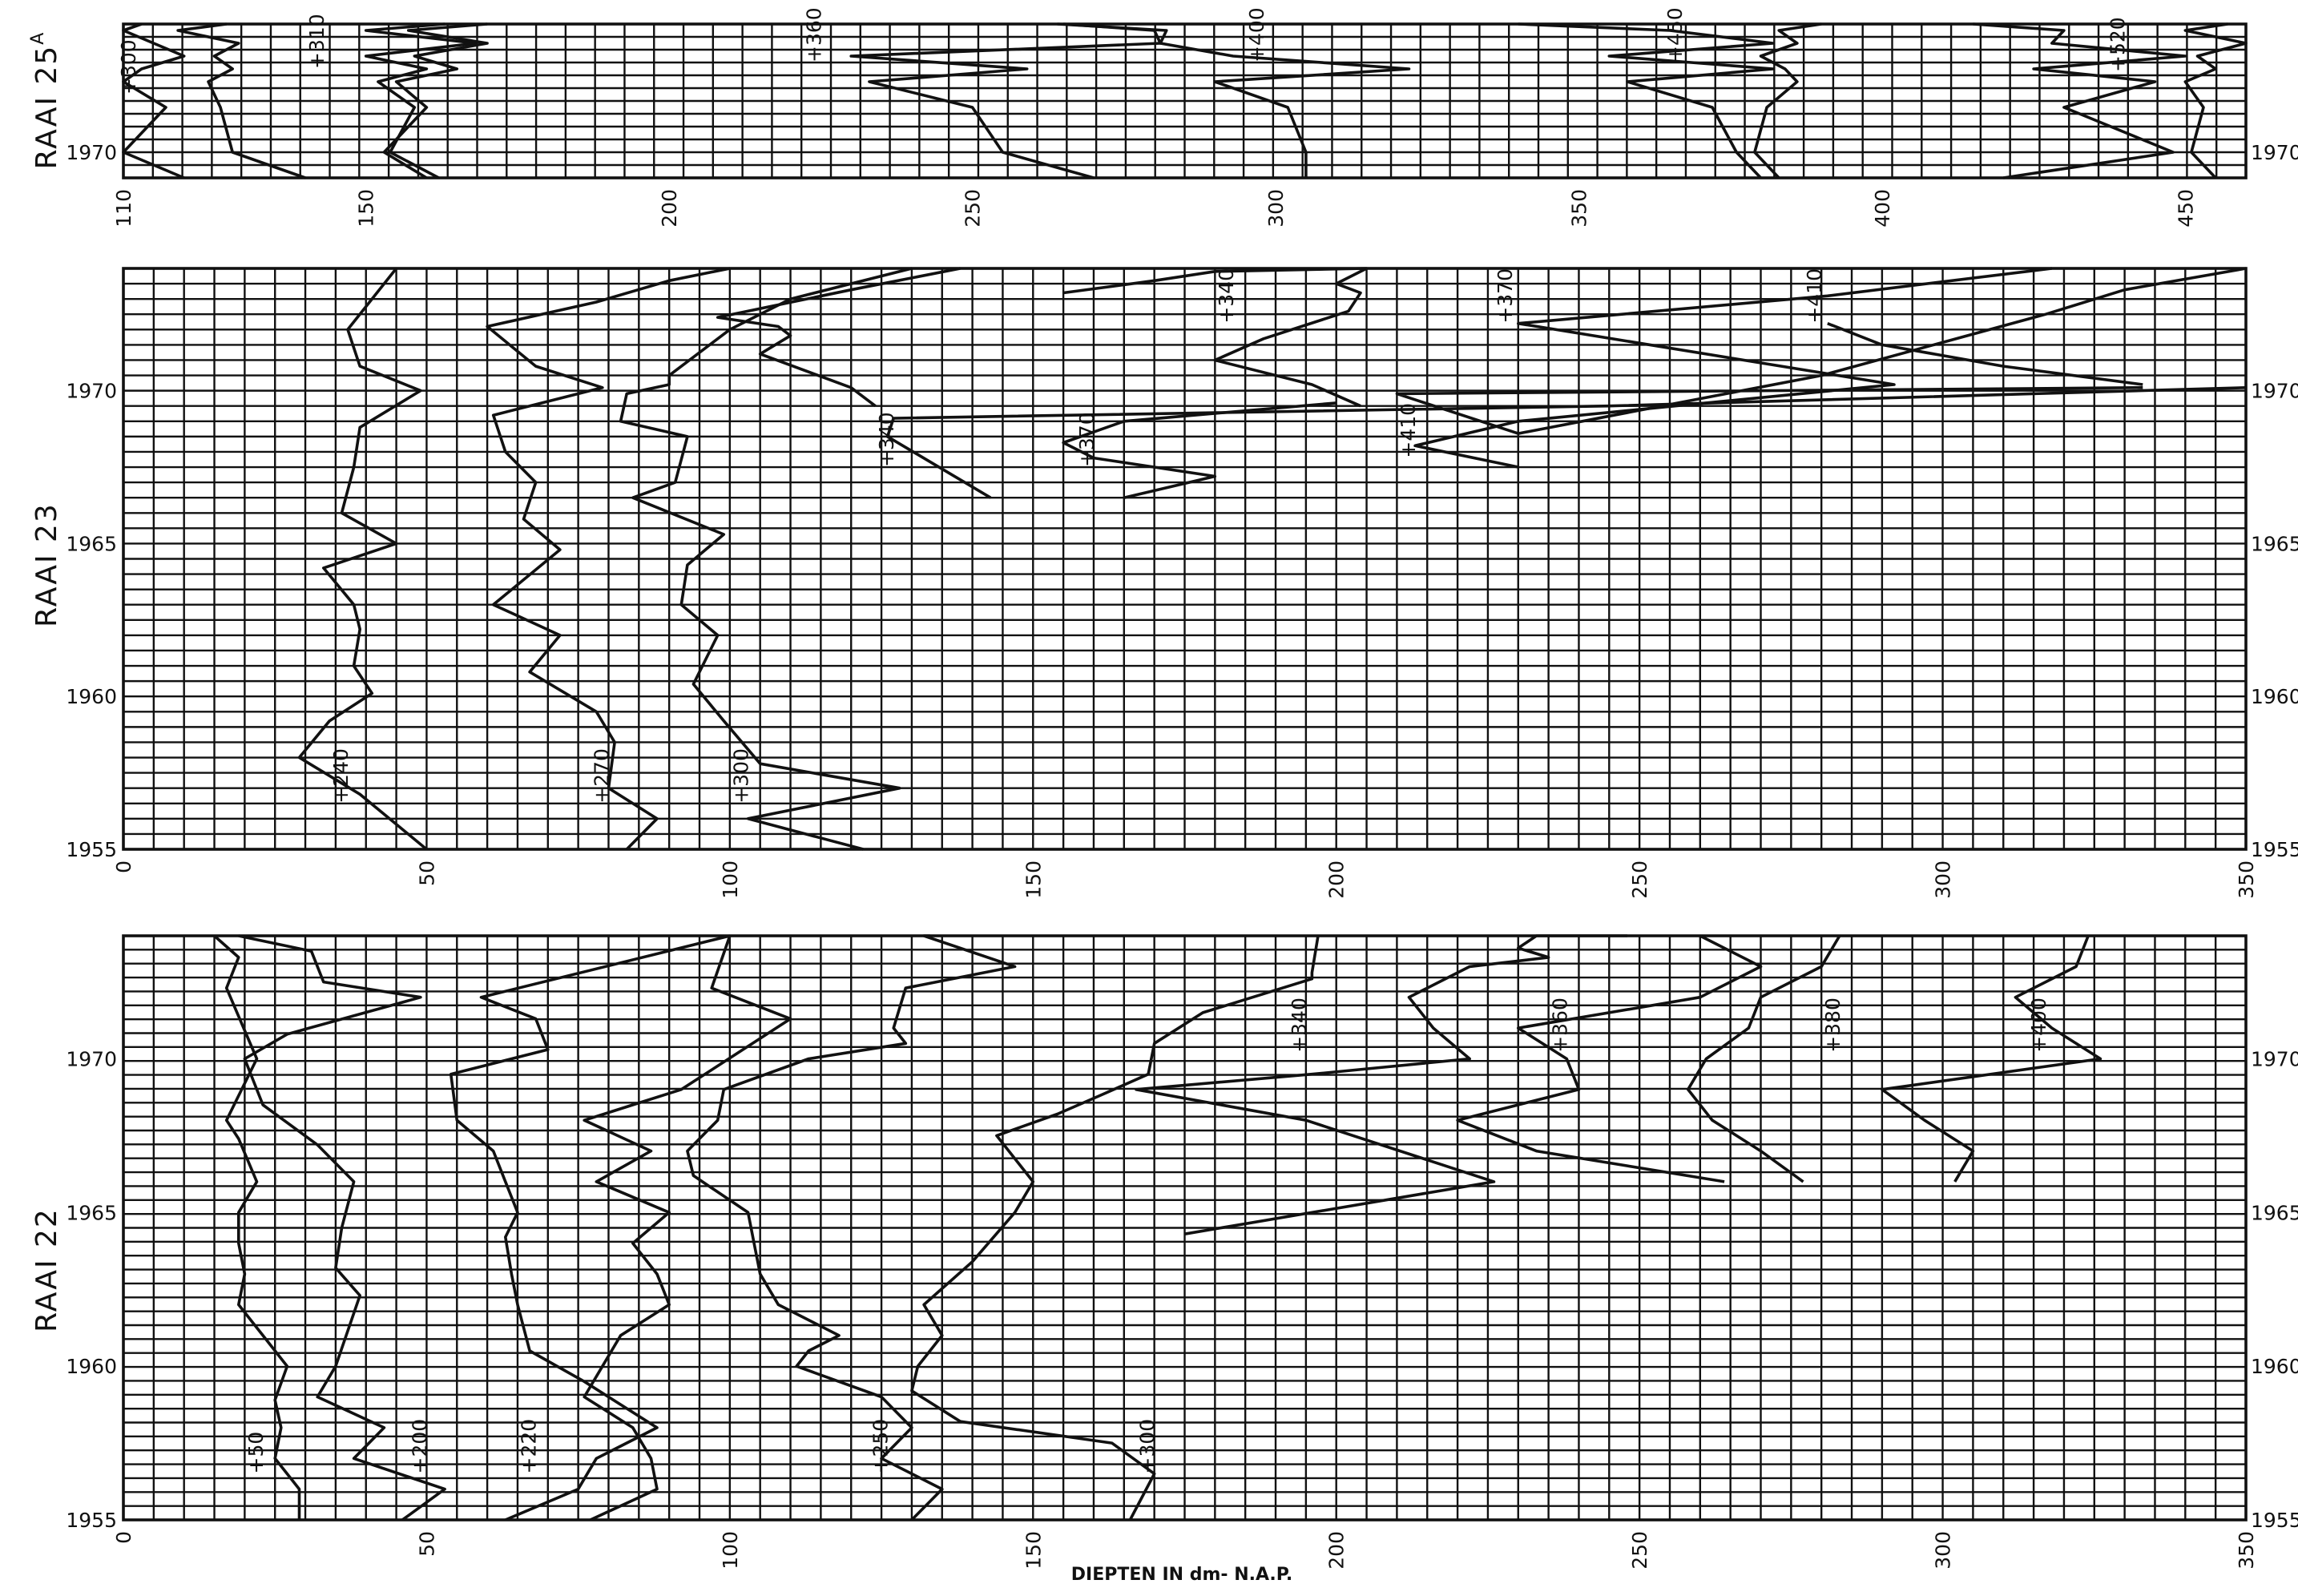  Describe the element at coordinates (1675, 34) in the screenshot. I see `series-label: +450` at that location.